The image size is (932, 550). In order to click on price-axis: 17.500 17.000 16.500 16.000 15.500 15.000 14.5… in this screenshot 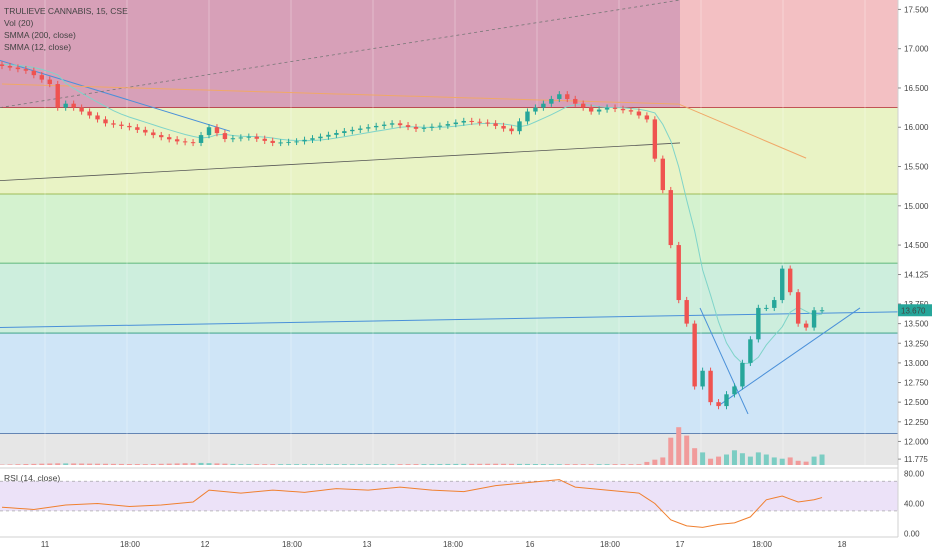, I will do `click(914, 275)`.